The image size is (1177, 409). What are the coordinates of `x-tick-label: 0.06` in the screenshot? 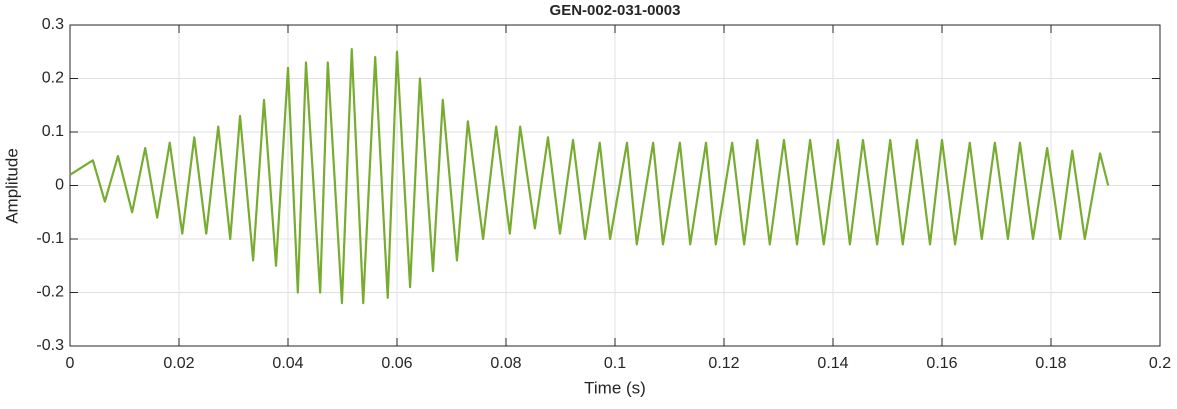 It's located at (396, 363).